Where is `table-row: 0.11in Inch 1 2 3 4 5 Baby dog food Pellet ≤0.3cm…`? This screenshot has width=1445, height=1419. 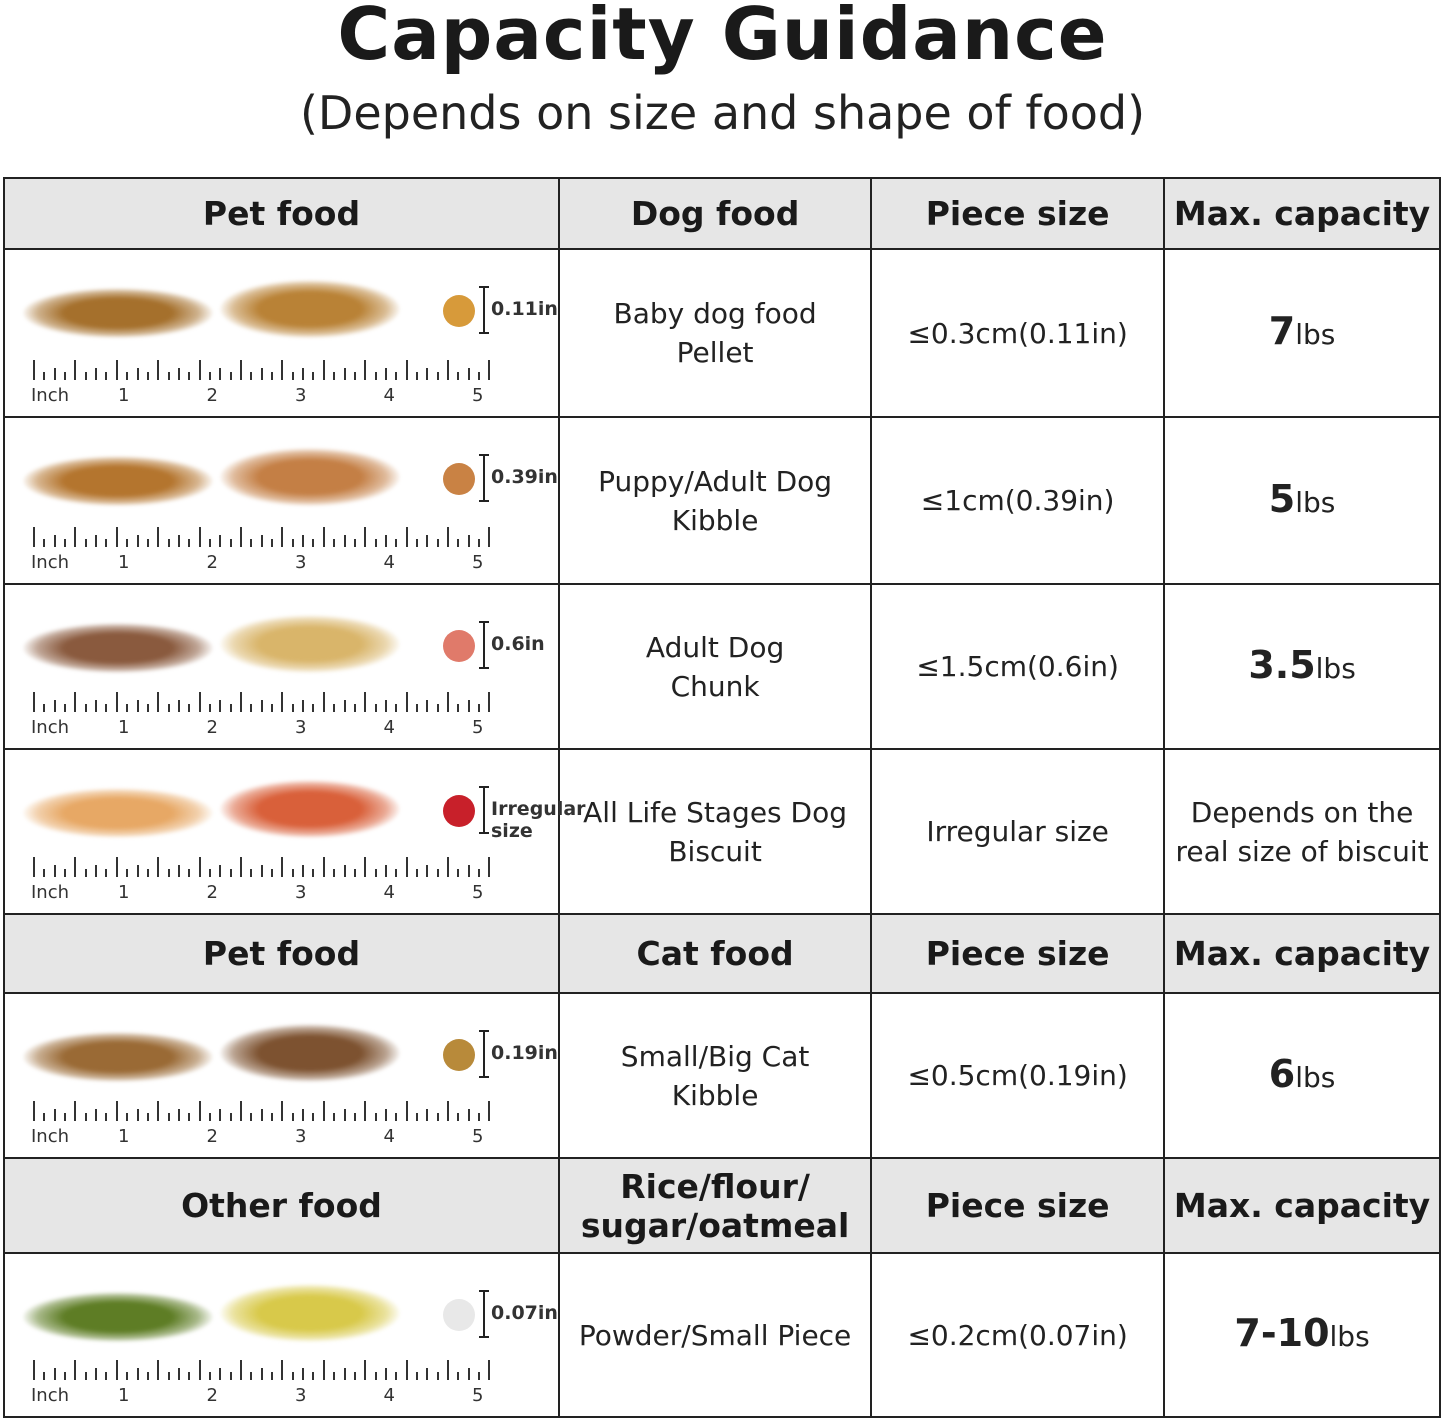 table-row: 0.11in Inch 1 2 3 4 5 Baby dog food Pellet ≤0.3cm… is located at coordinates (722, 333).